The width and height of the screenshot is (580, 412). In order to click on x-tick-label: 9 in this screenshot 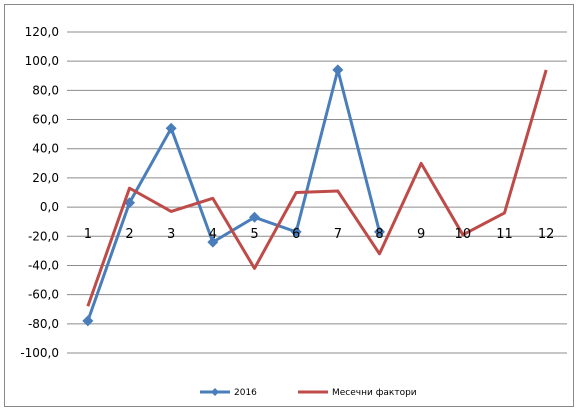, I will do `click(421, 234)`.